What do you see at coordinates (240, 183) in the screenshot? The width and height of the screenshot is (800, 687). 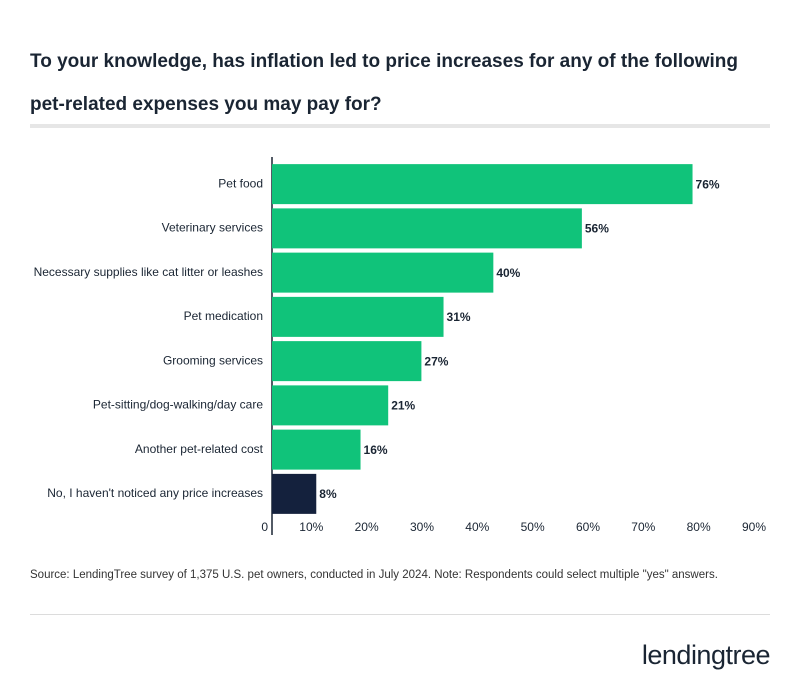 I see `y-tick-label: Pet food` at bounding box center [240, 183].